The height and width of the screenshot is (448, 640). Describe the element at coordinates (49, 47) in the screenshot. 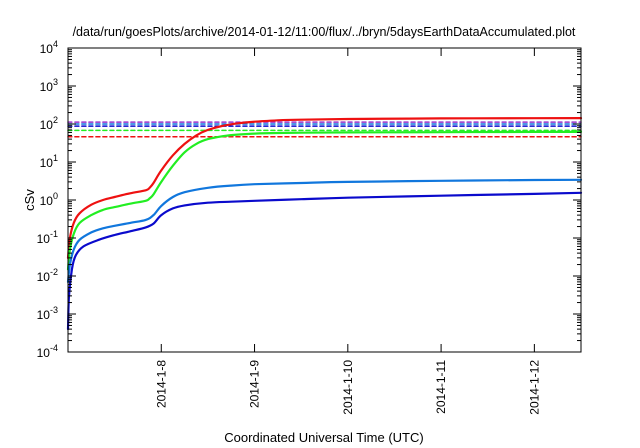

I see `y-tick-label: 10⁴` at that location.